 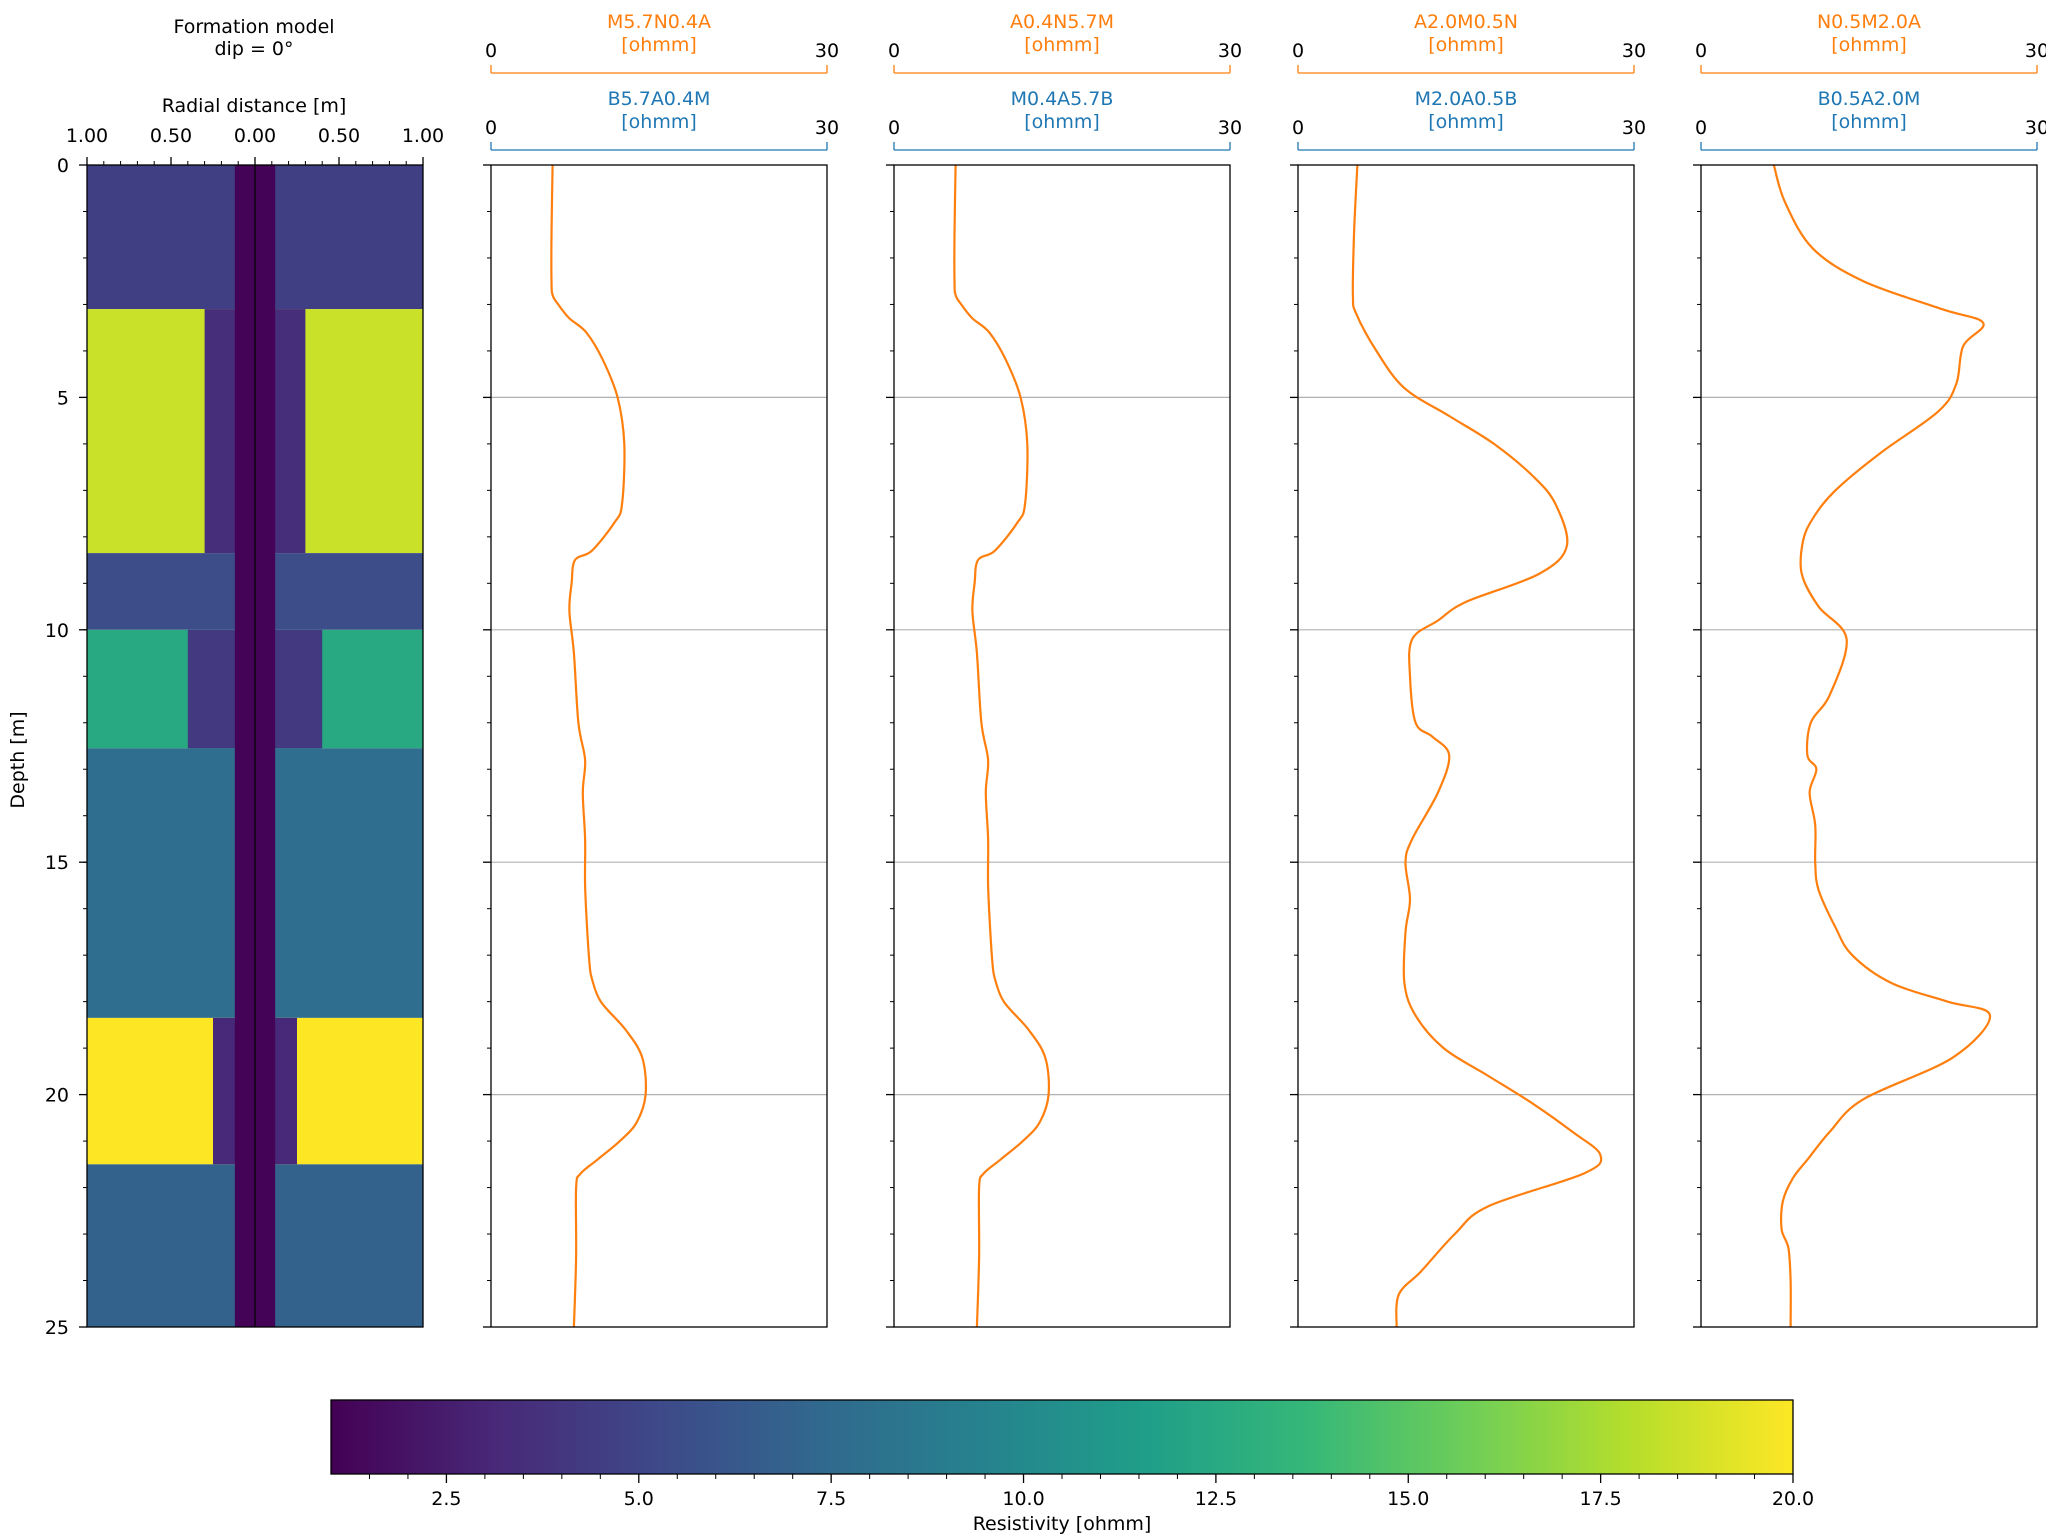 I want to click on depth-tick-label: 0, so click(x=63, y=166).